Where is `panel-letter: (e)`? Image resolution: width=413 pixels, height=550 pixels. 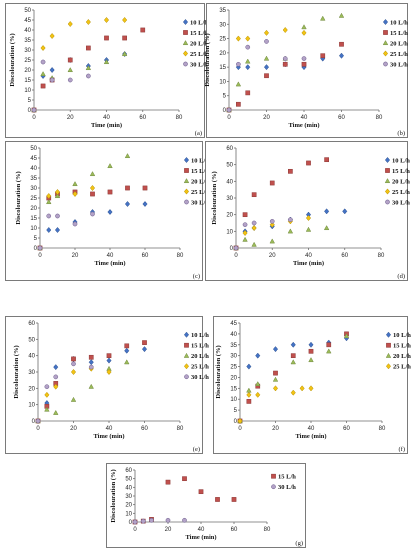 panel-letter: (e) is located at coordinates (196, 449).